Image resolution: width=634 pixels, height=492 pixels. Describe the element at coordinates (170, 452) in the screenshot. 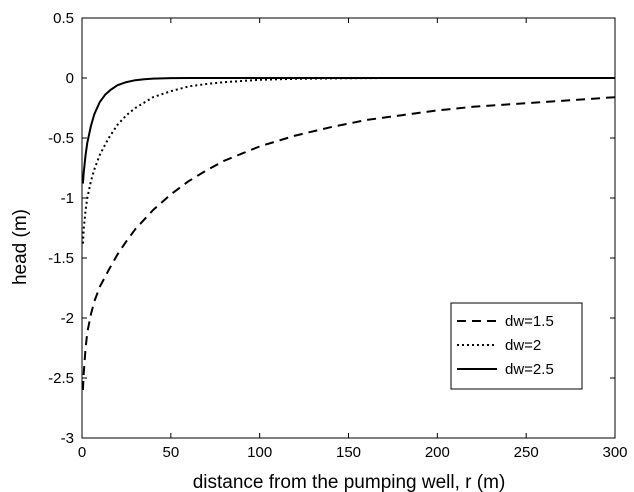

I see `x-tick-label: 50` at that location.